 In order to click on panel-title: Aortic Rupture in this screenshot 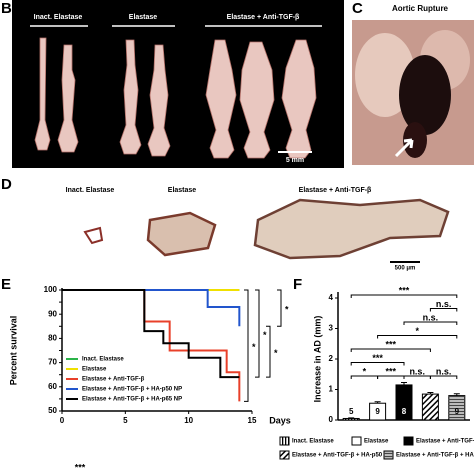, I will do `click(420, 8)`.